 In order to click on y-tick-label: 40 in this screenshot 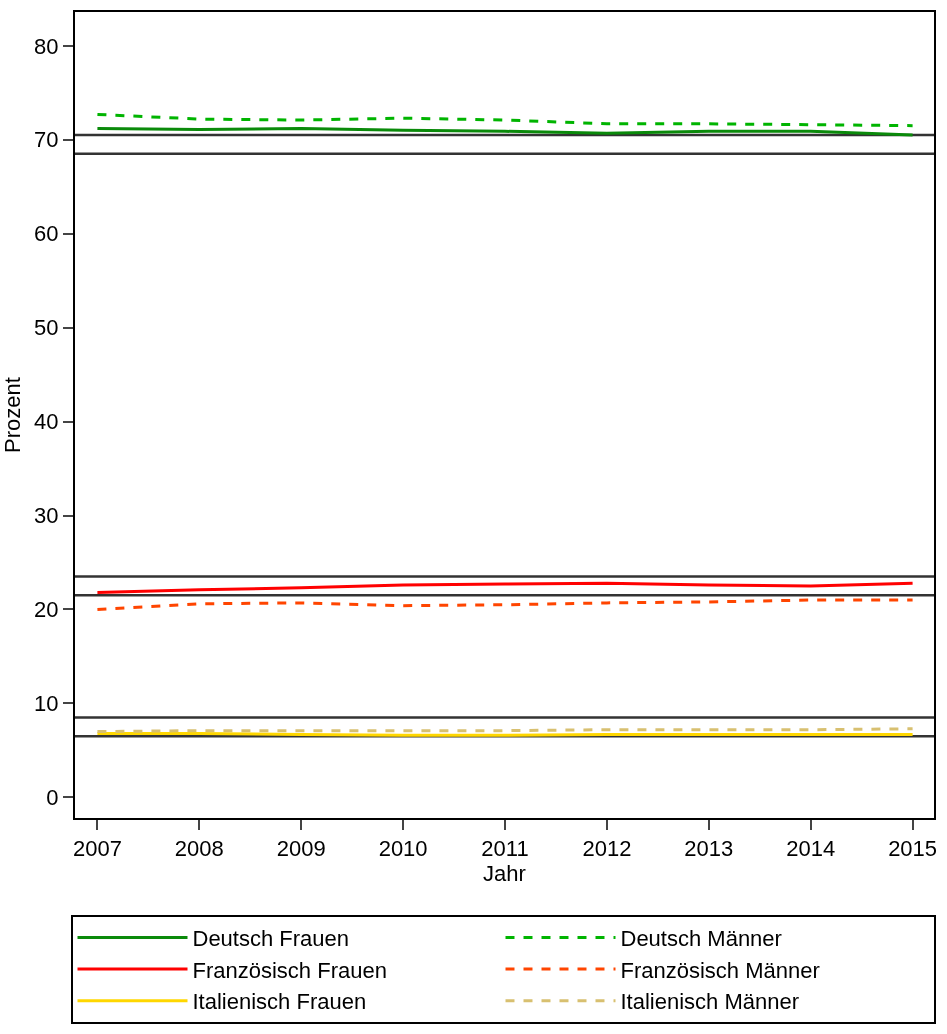, I will do `click(46, 422)`.